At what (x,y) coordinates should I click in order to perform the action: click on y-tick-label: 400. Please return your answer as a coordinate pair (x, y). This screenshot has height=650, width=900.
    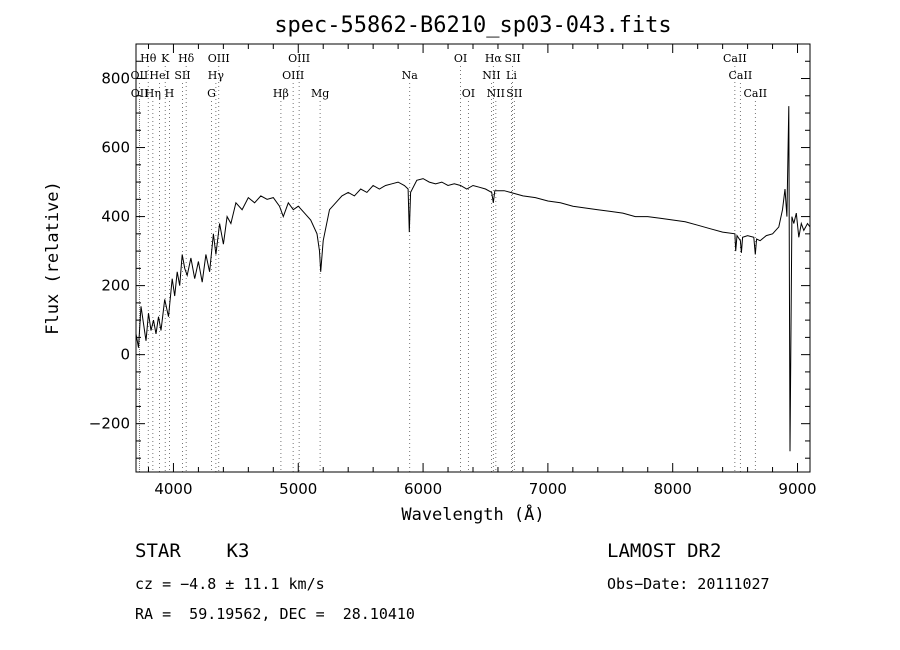
    Looking at the image, I should click on (115, 217).